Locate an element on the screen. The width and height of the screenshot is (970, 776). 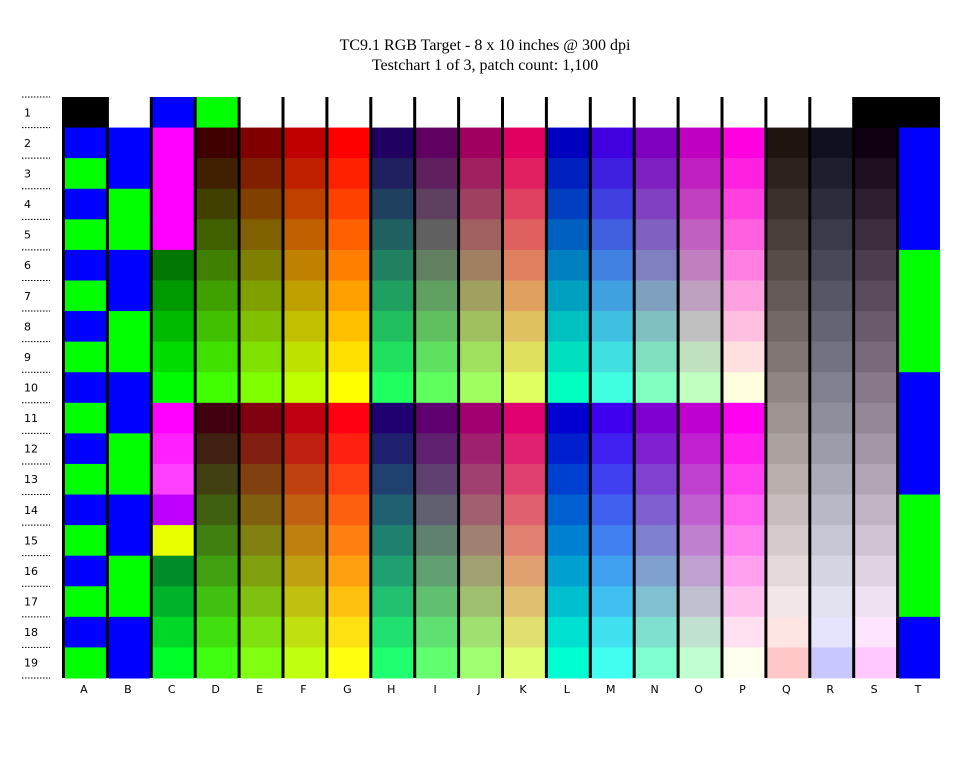
row-label: 16 is located at coordinates (31, 571).